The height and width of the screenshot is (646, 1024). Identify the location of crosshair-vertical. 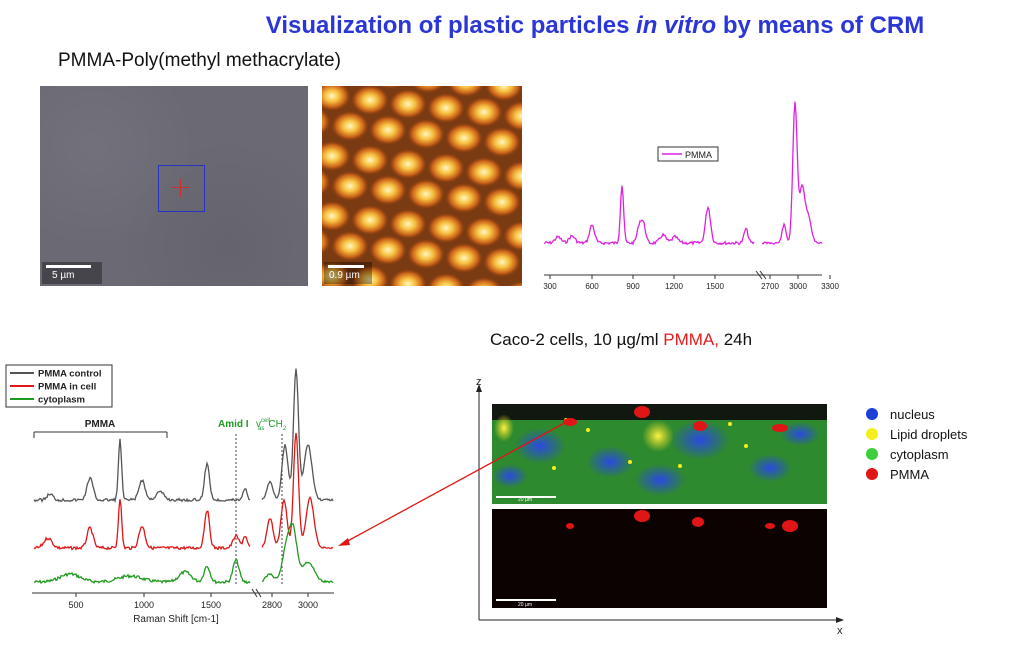
(180, 188).